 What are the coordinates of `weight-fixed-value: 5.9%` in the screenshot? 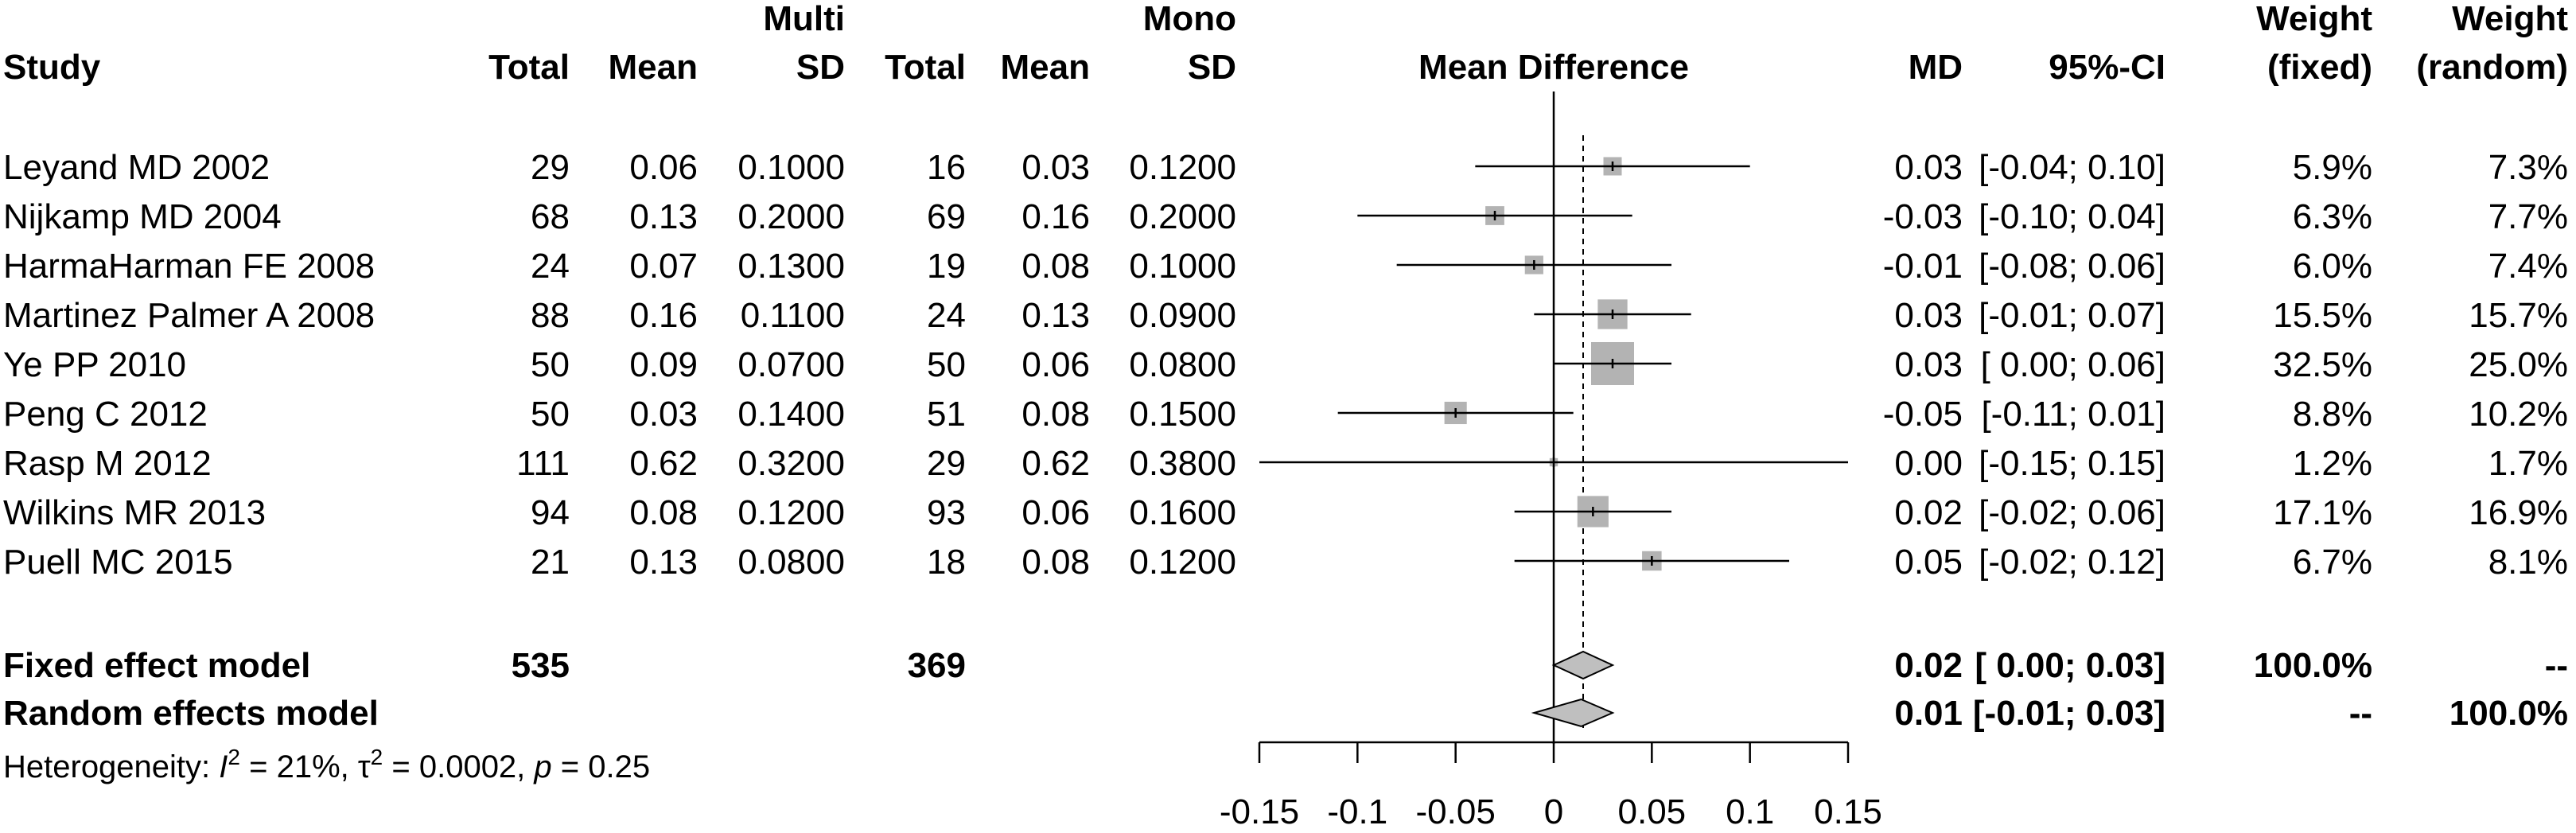 It's located at (2333, 167).